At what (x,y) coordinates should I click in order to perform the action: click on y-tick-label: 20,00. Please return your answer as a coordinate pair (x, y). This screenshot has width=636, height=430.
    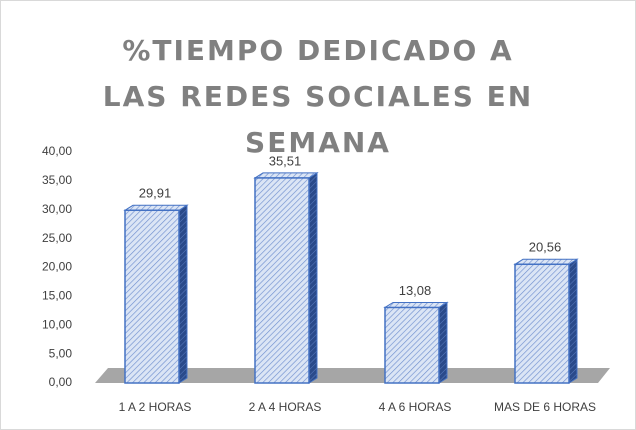
    Looking at the image, I should click on (57, 267).